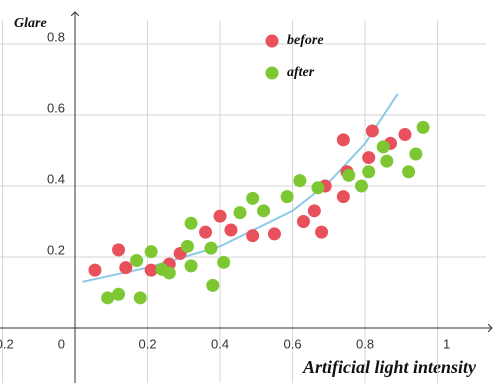 The width and height of the screenshot is (494, 383). Describe the element at coordinates (301, 72) in the screenshot. I see `legend-label: after` at that location.